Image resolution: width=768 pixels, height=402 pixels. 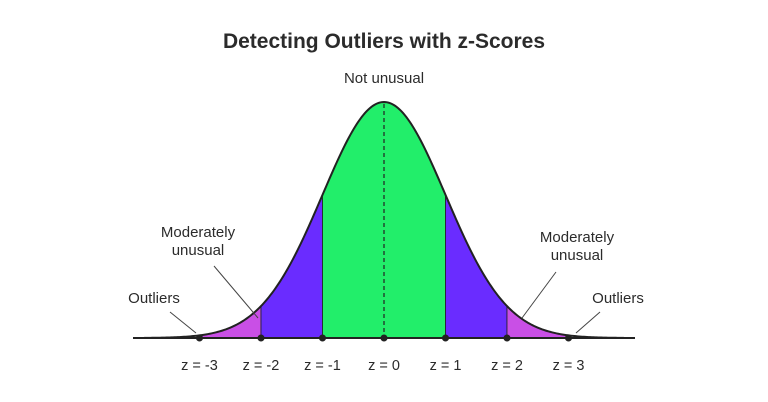 What do you see at coordinates (445, 338) in the screenshot?
I see `tick-dot-z1` at bounding box center [445, 338].